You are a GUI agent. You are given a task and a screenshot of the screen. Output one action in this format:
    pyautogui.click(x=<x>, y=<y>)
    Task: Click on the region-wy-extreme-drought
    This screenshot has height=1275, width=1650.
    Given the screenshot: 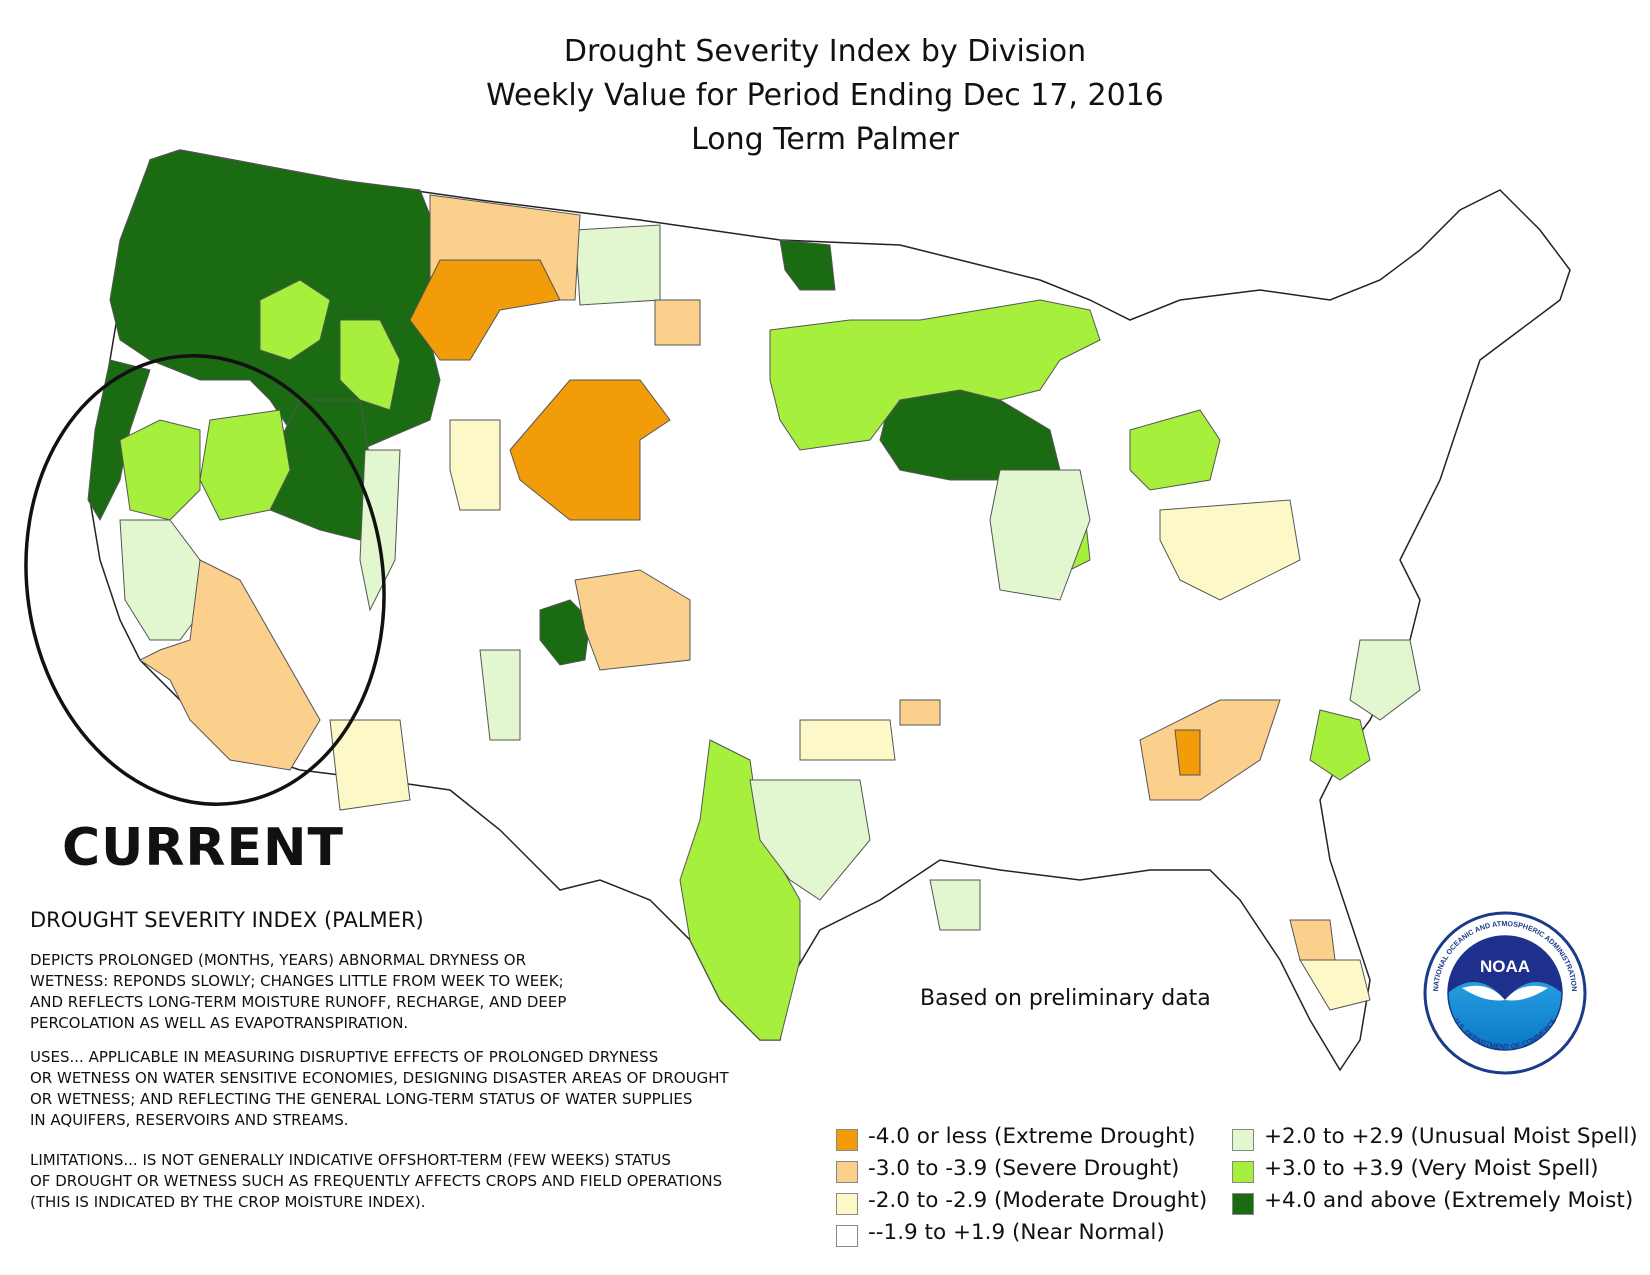 What is the action you would take?
    pyautogui.click(x=590, y=450)
    